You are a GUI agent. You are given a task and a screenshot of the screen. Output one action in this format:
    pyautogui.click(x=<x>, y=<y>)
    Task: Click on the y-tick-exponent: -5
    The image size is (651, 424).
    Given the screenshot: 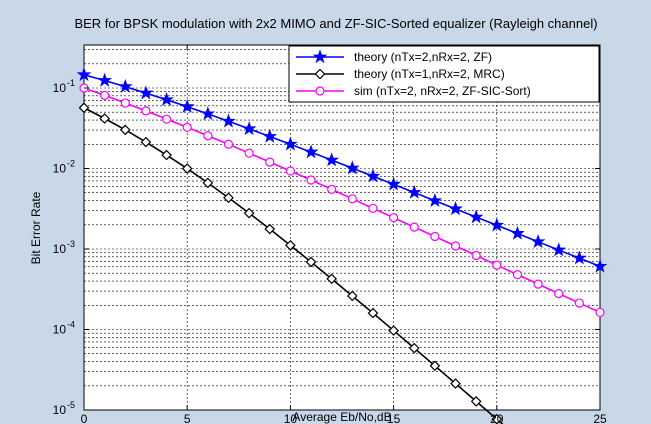 What is the action you would take?
    pyautogui.click(x=71, y=405)
    